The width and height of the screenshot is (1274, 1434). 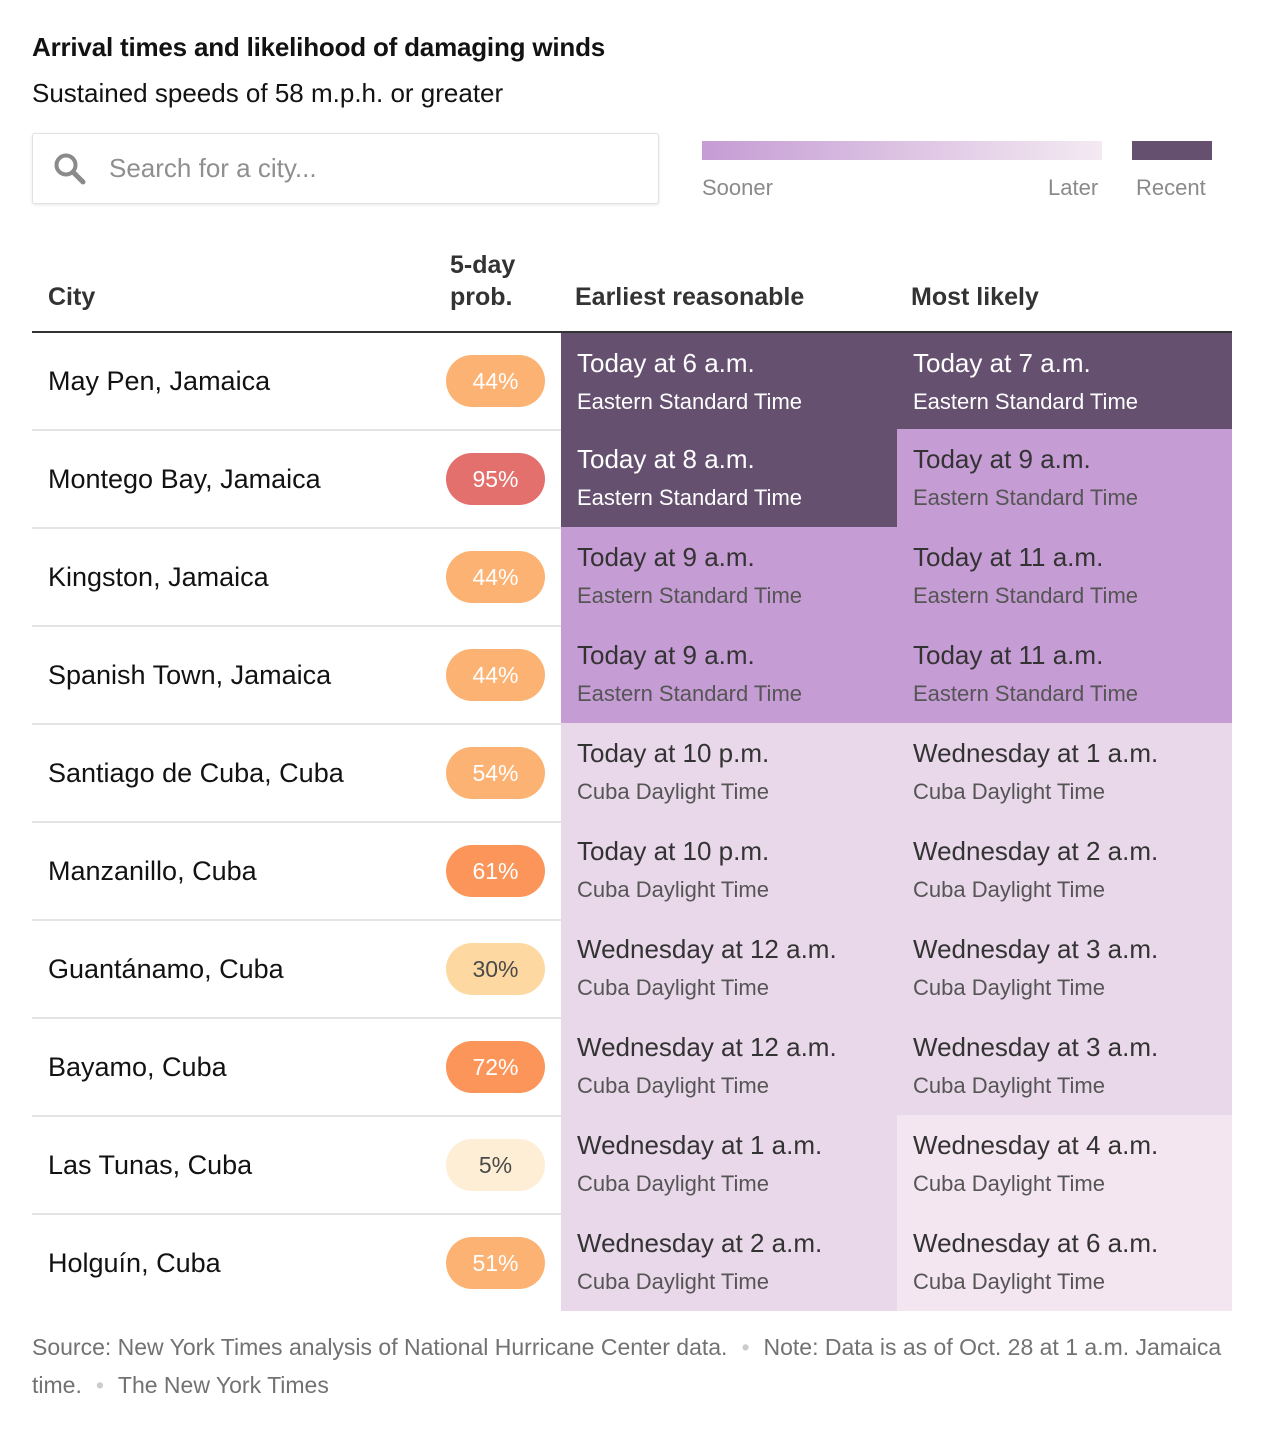 I want to click on arrival-time: Wednesday at 1 a.m., so click(x=1036, y=753).